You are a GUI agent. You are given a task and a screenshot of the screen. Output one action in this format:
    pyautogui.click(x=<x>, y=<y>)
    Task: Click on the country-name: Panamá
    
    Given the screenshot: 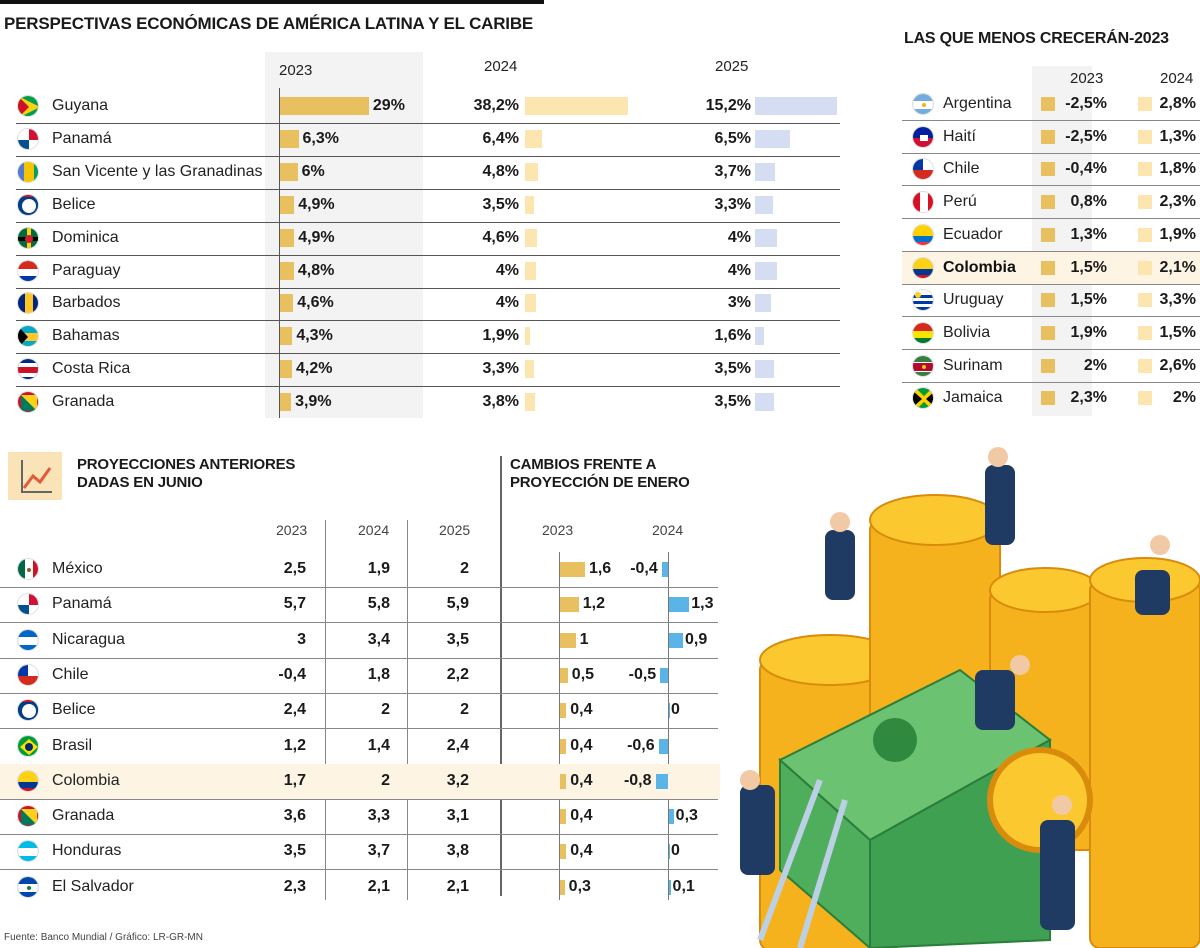 What is the action you would take?
    pyautogui.click(x=82, y=604)
    